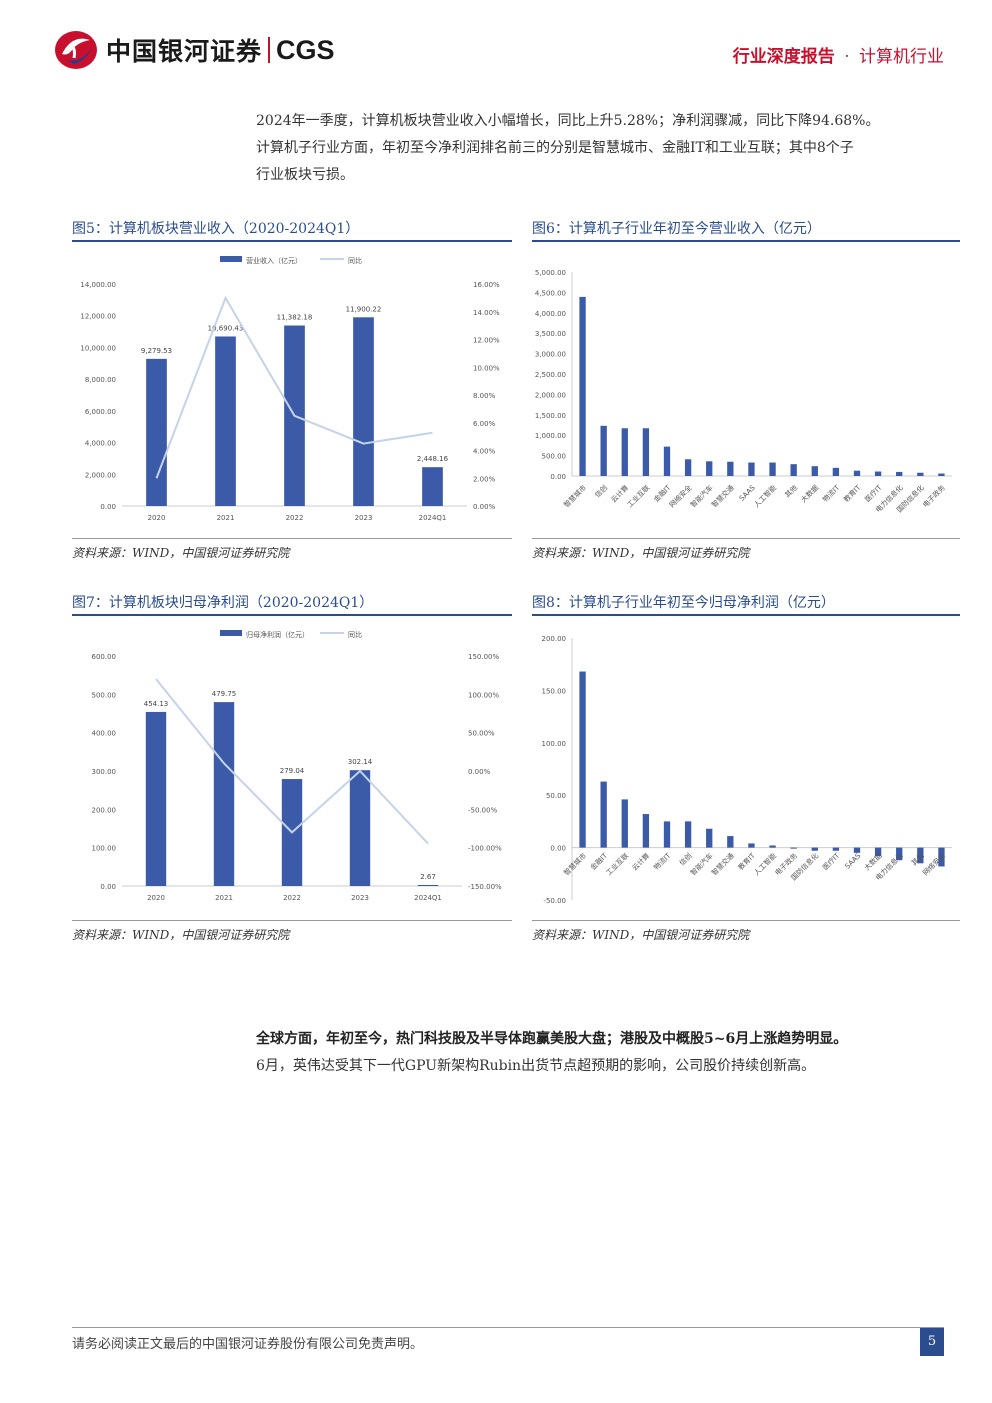  What do you see at coordinates (676, 229) in the screenshot?
I see `fig6-title: 图6：计算机子行业年初至今营业收入（亿元）` at bounding box center [676, 229].